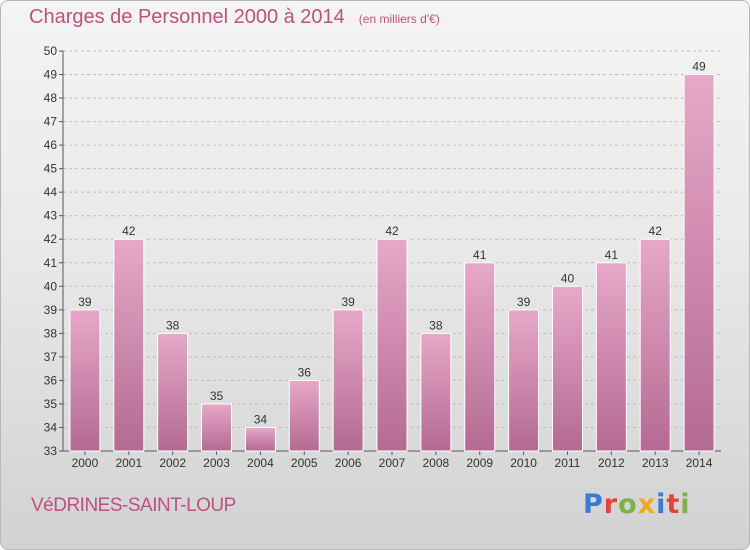  Describe the element at coordinates (51, 357) in the screenshot. I see `y-tick-label: 37` at that location.